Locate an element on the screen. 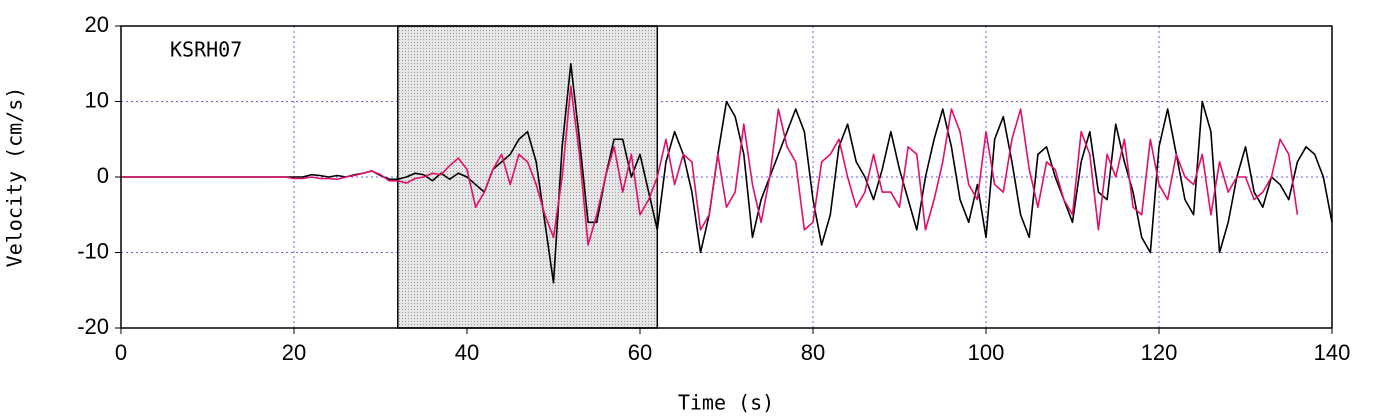 The width and height of the screenshot is (1392, 416). x-tick-label: 80 is located at coordinates (813, 352).